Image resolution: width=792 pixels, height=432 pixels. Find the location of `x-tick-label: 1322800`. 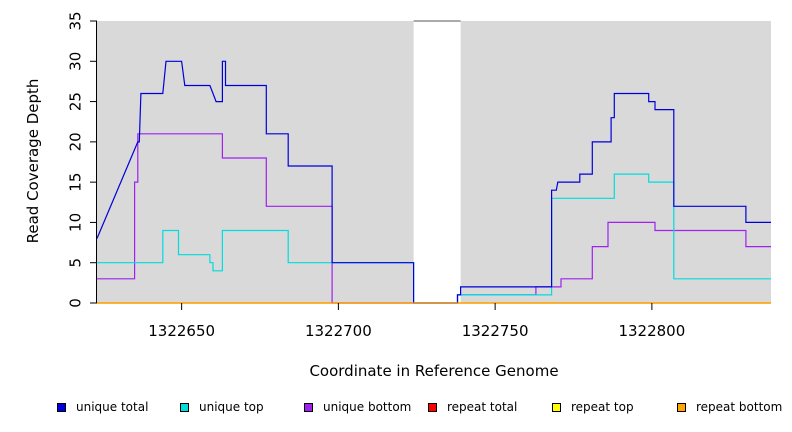

x-tick-label: 1322800 is located at coordinates (651, 331).